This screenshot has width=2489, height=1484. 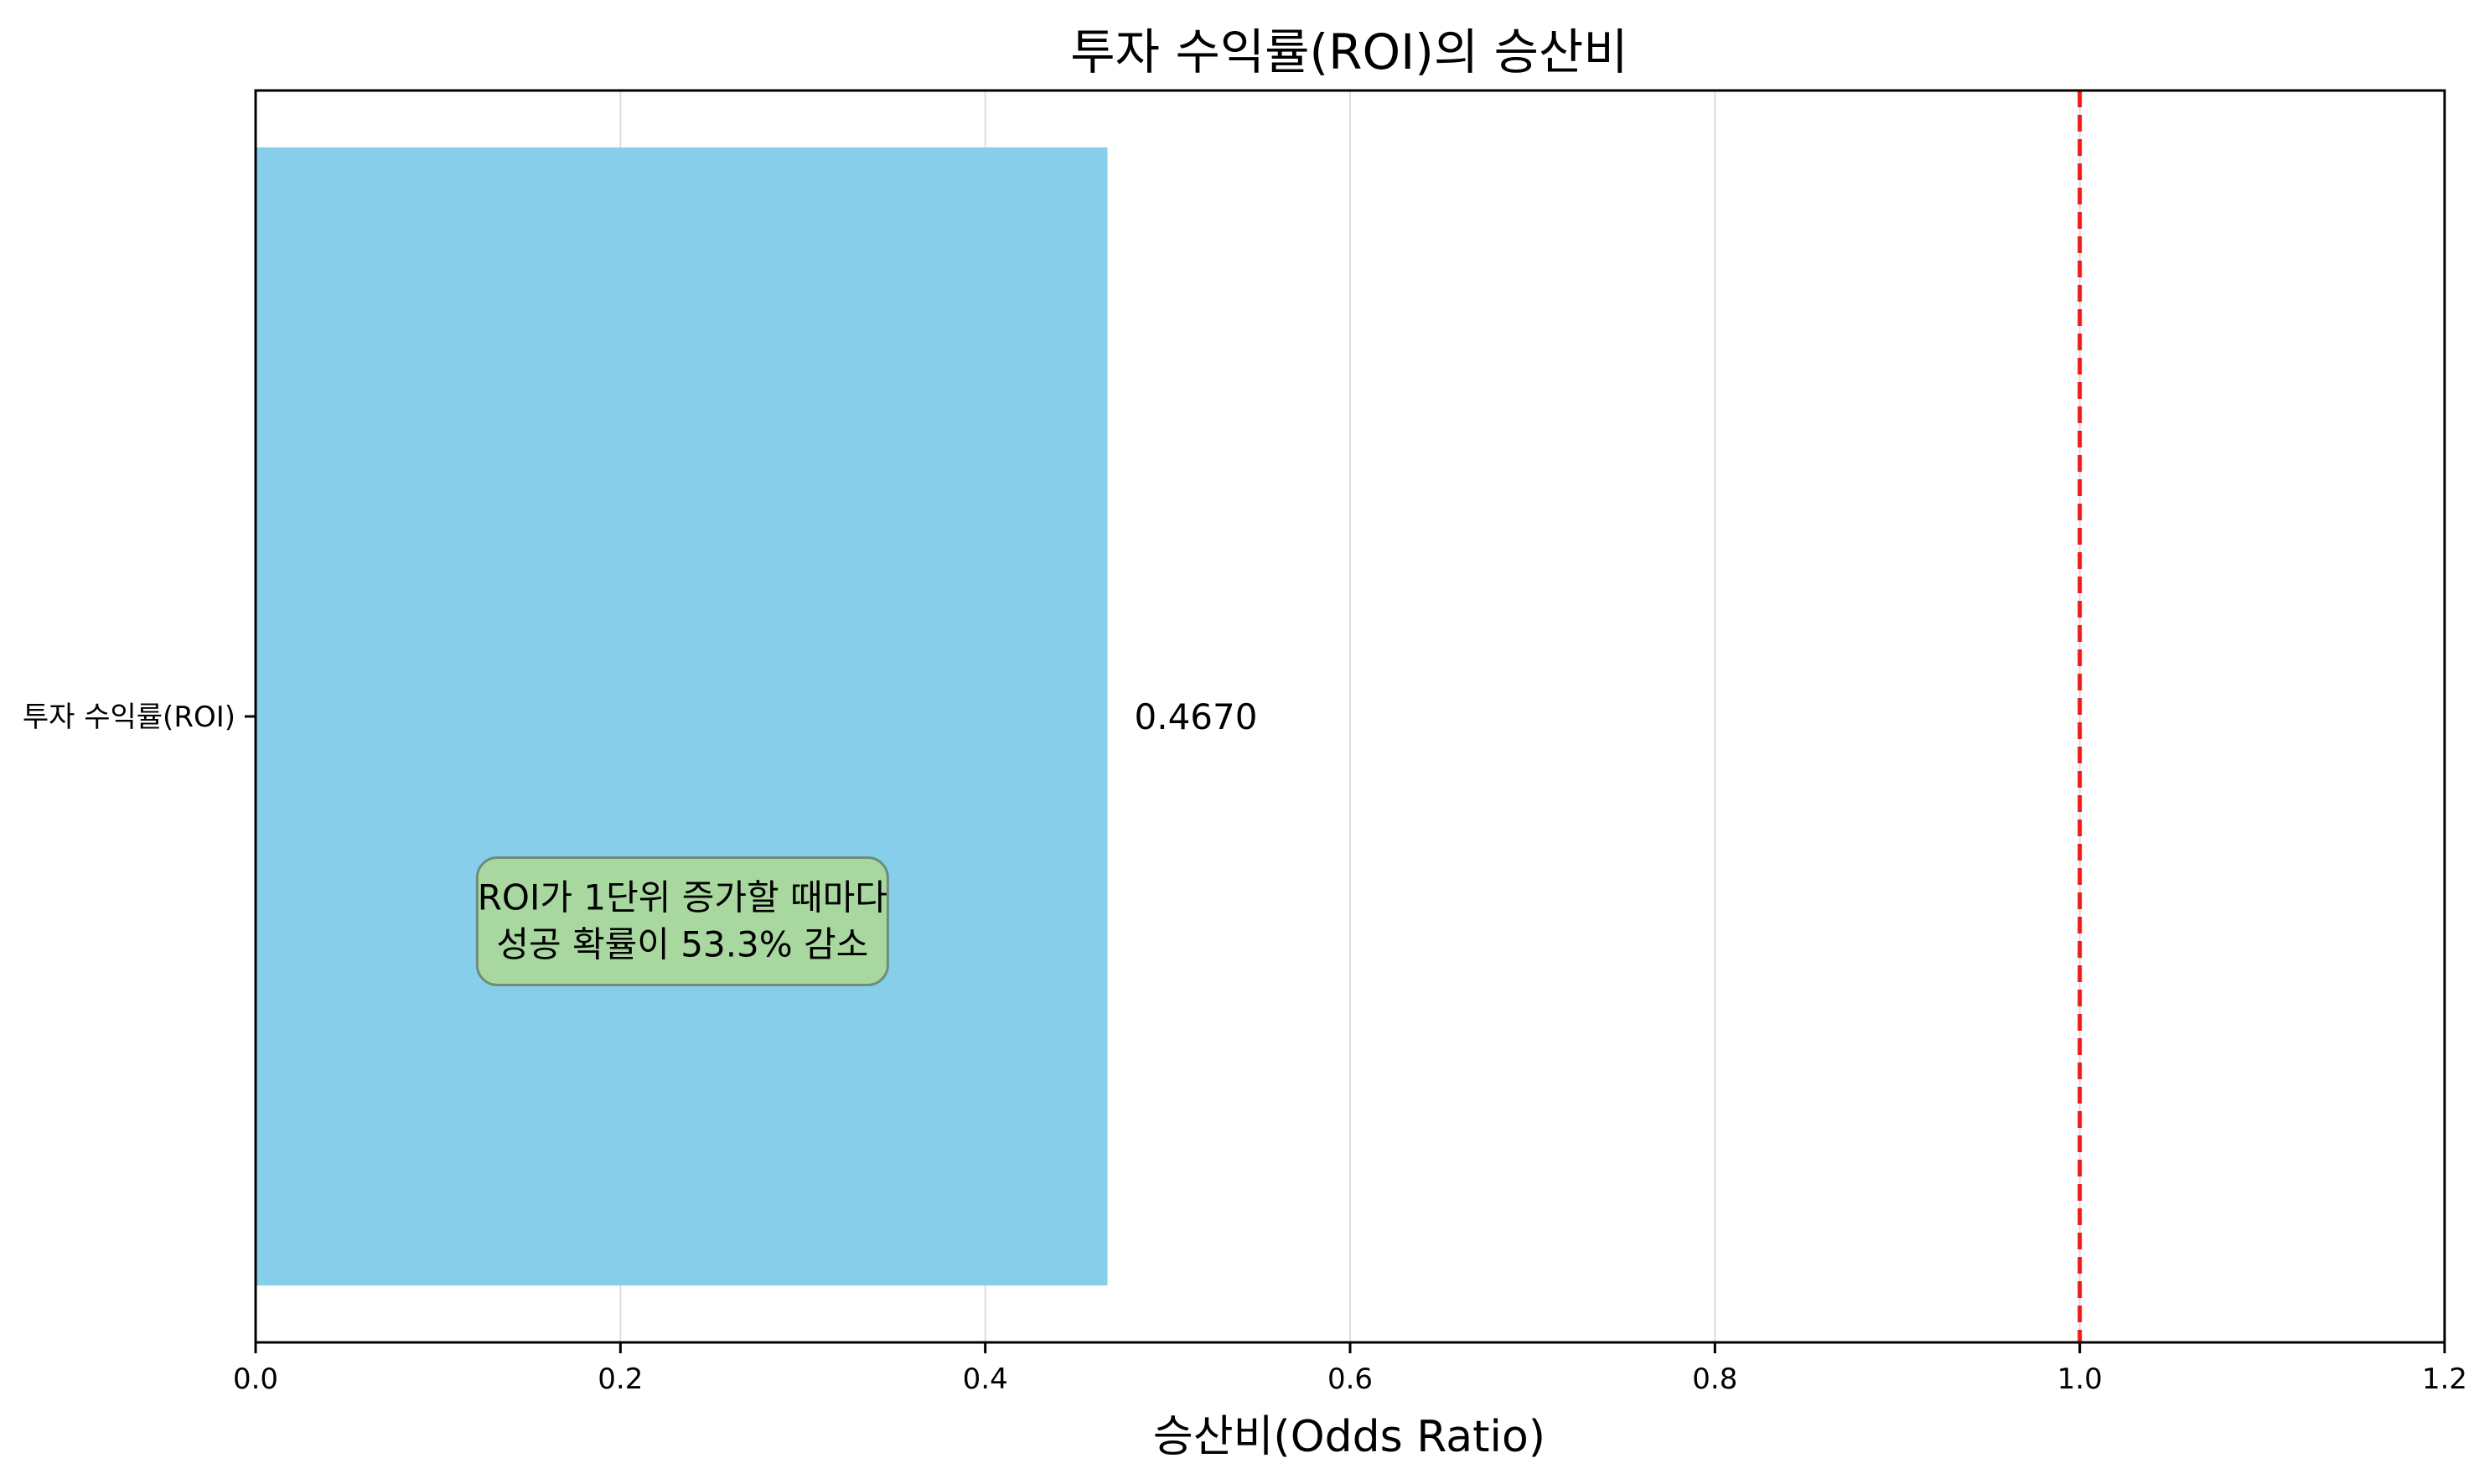 I want to click on x-tick-label-5: 1.0, so click(x=2080, y=1379).